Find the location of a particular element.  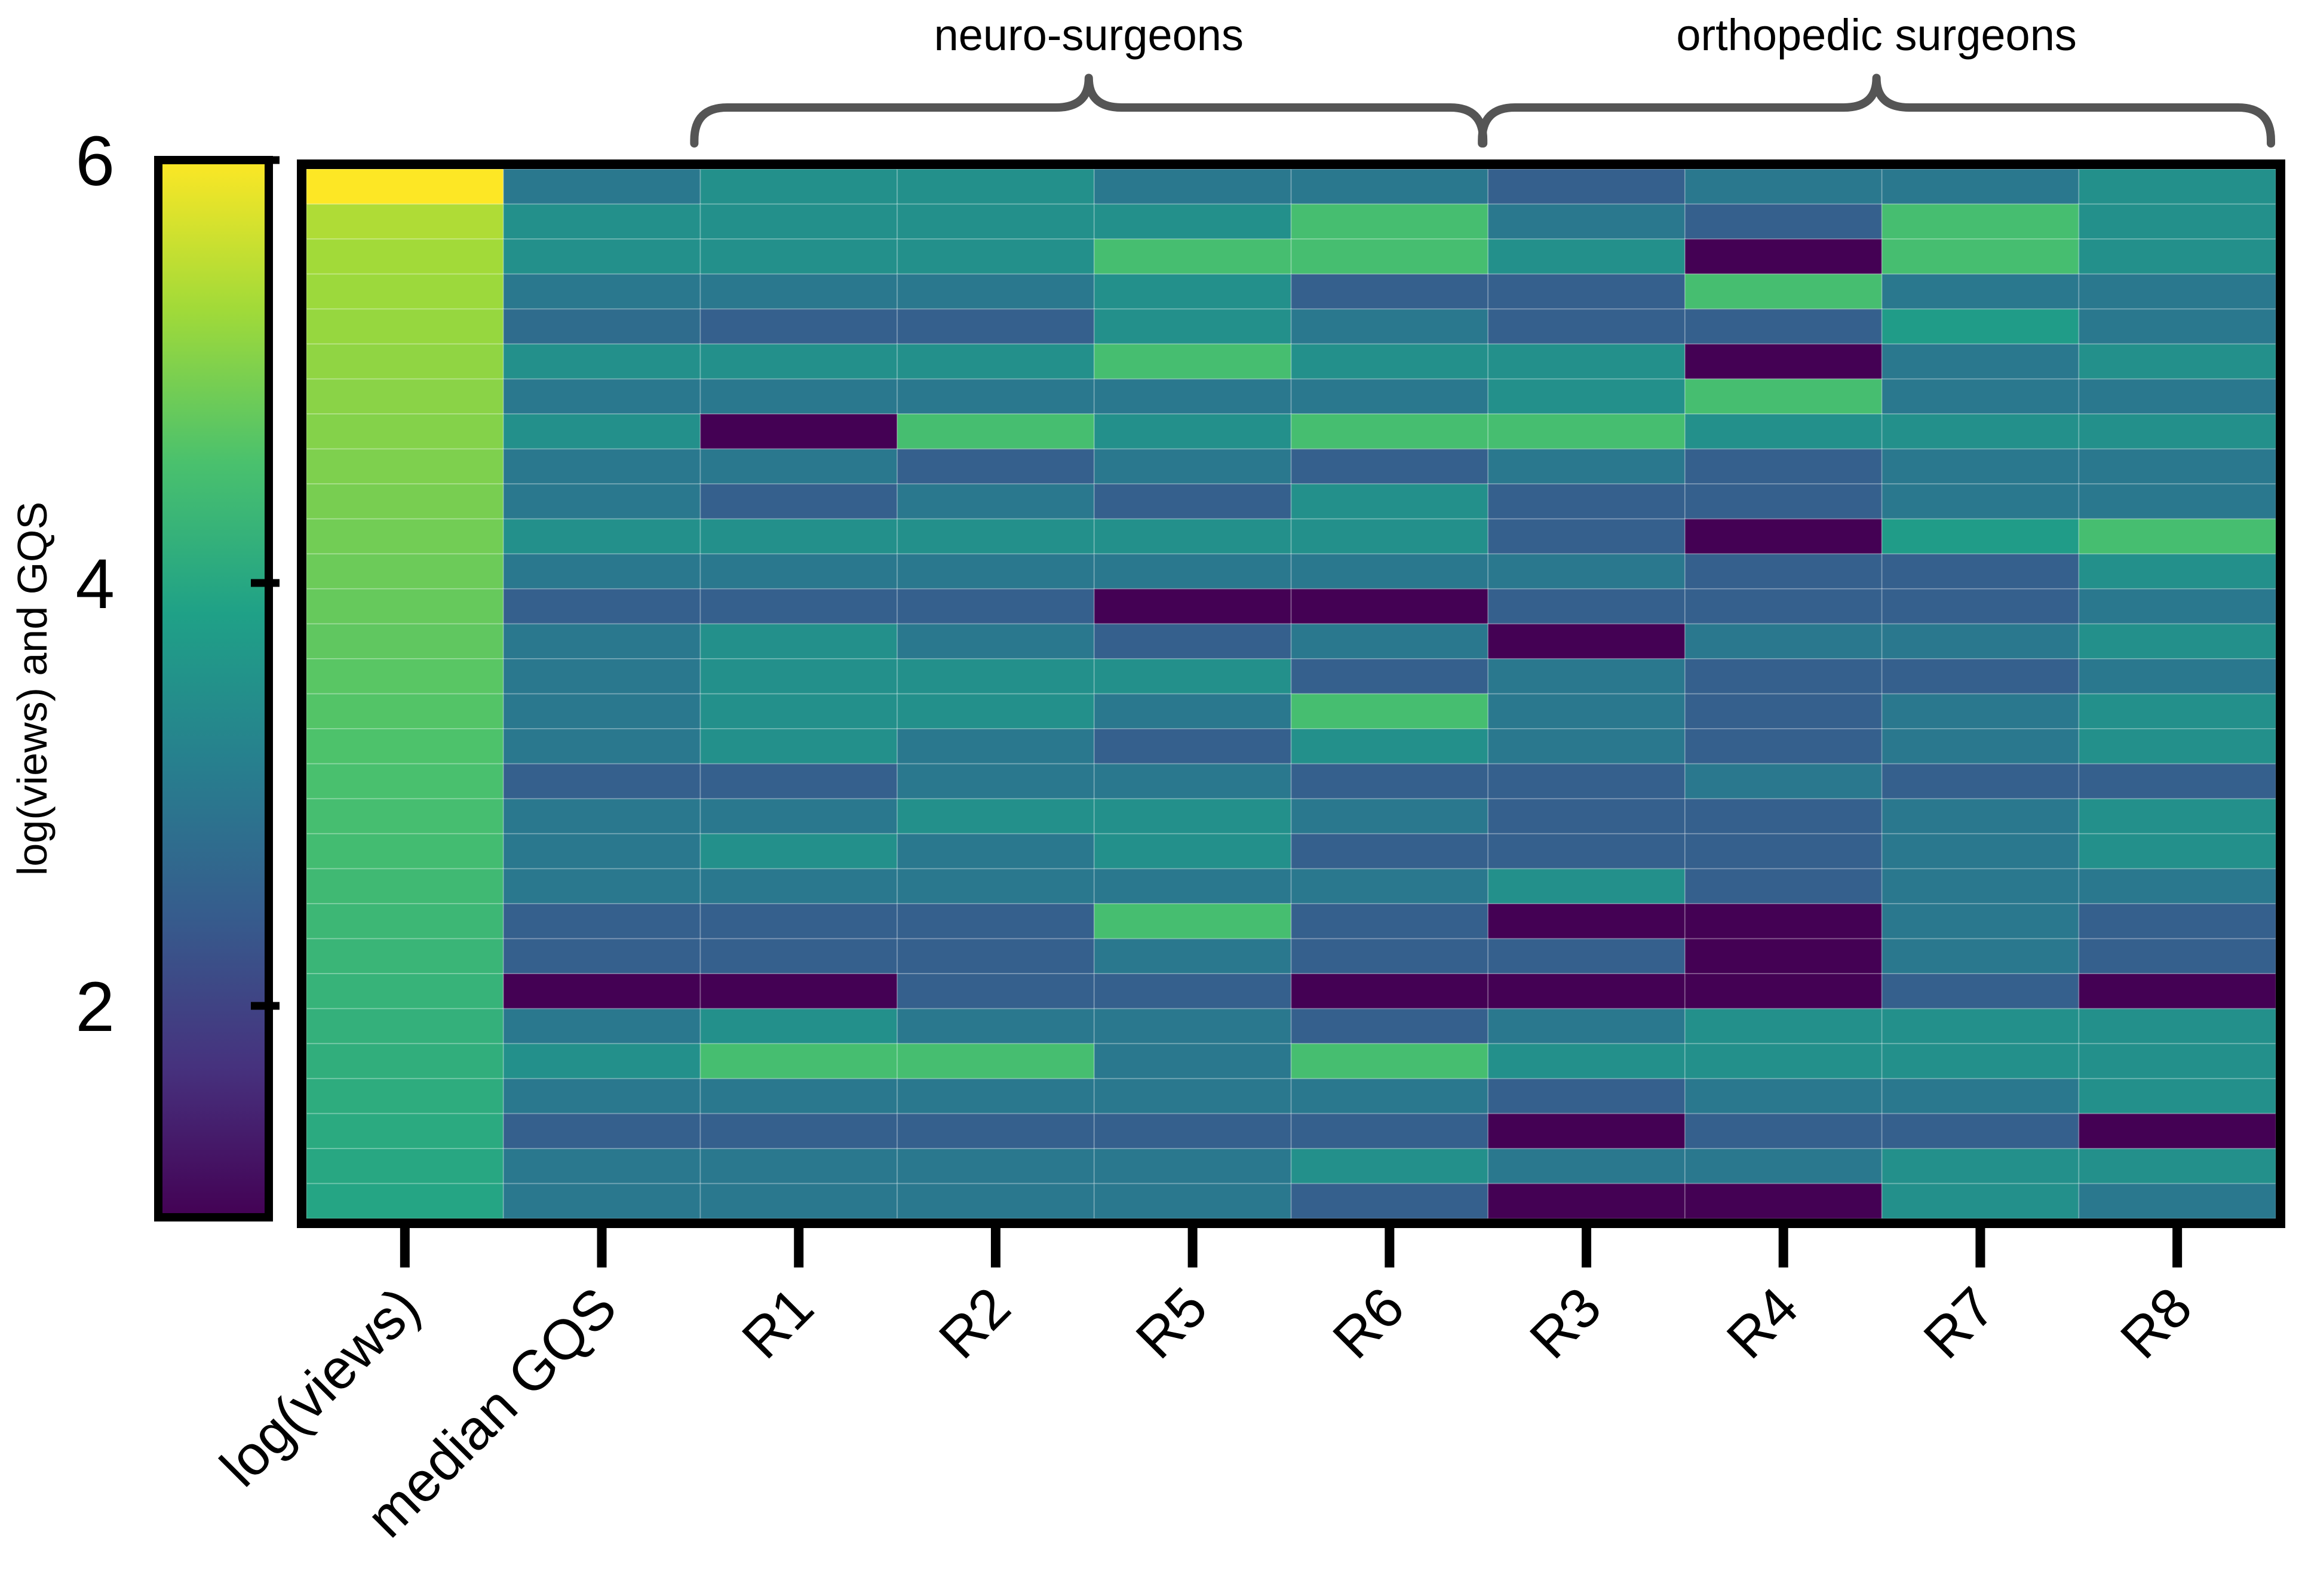

column-label: R8 is located at coordinates (2155, 1322).